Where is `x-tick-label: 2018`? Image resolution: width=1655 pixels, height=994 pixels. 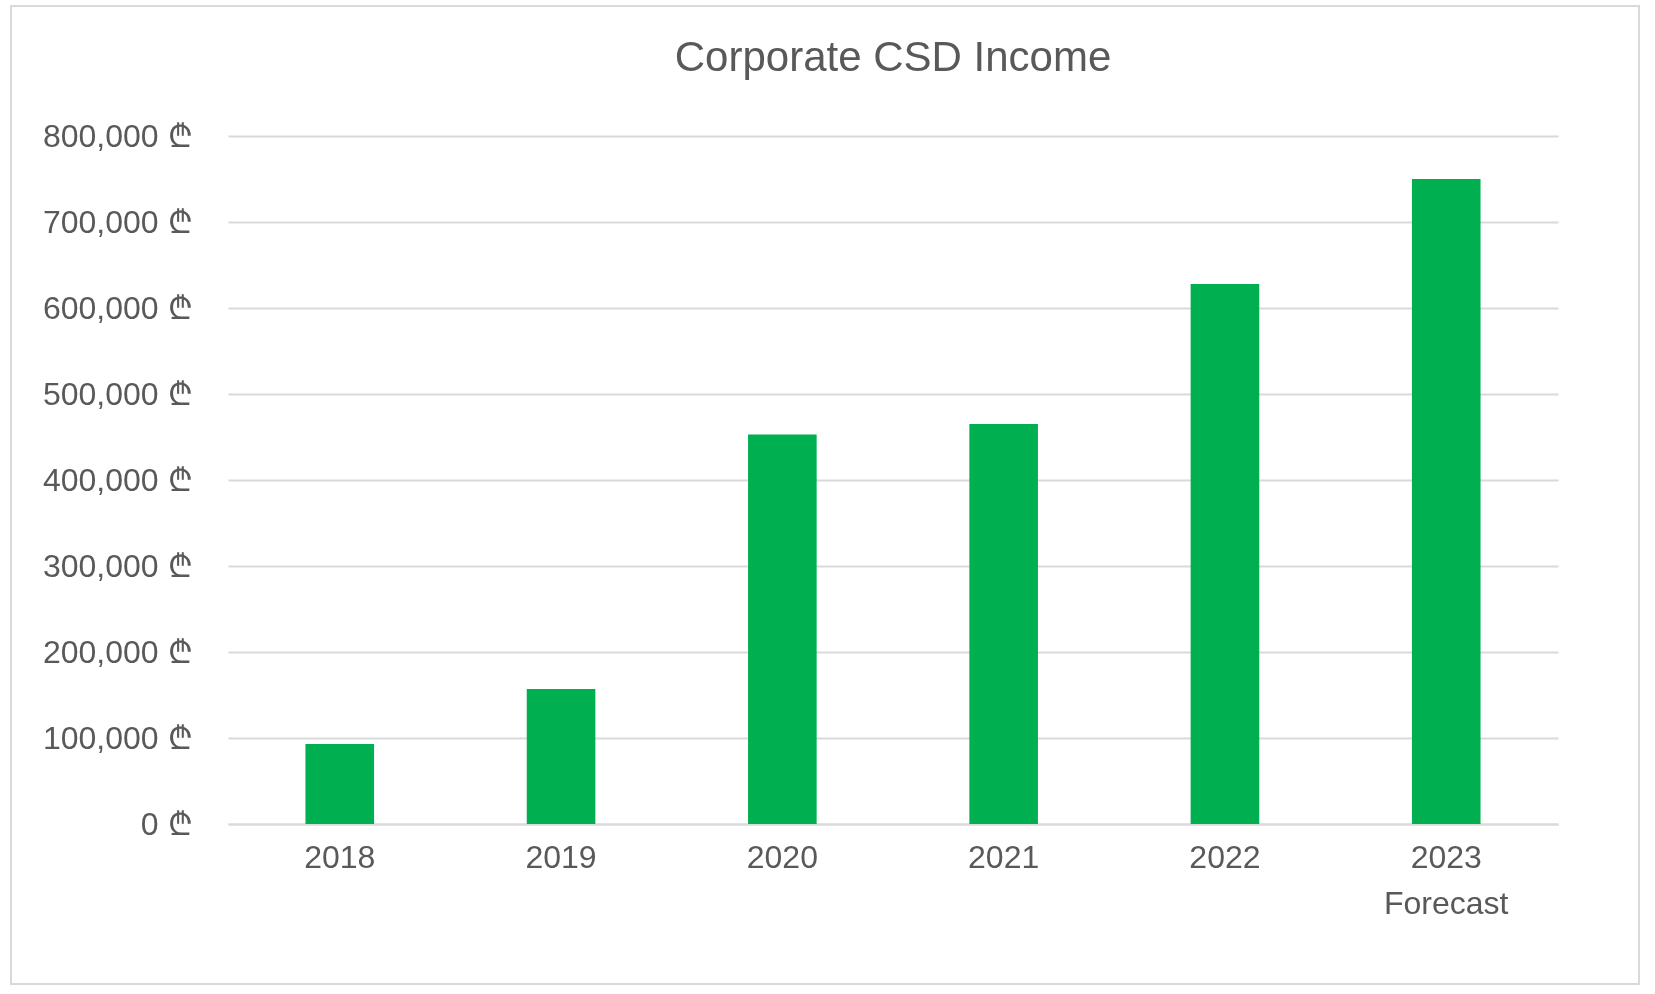
x-tick-label: 2018 is located at coordinates (340, 856).